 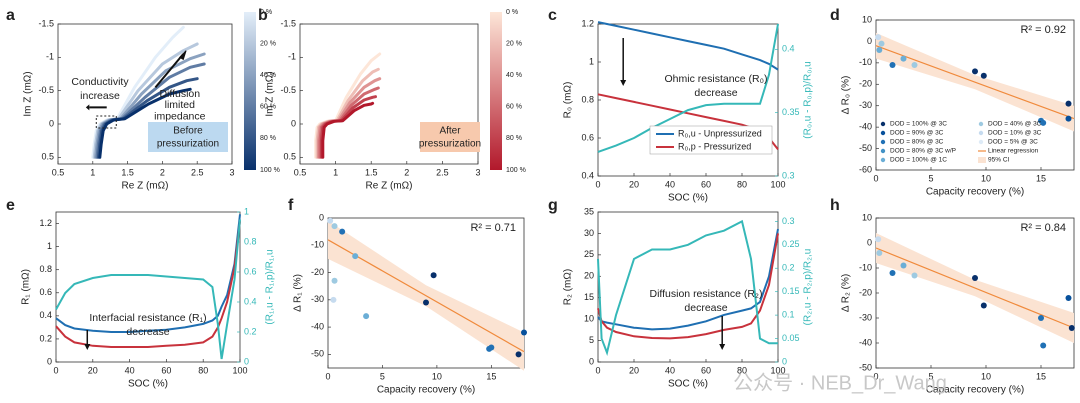 I want to click on y-tick-label: -1.5, so click(x=288, y=23).